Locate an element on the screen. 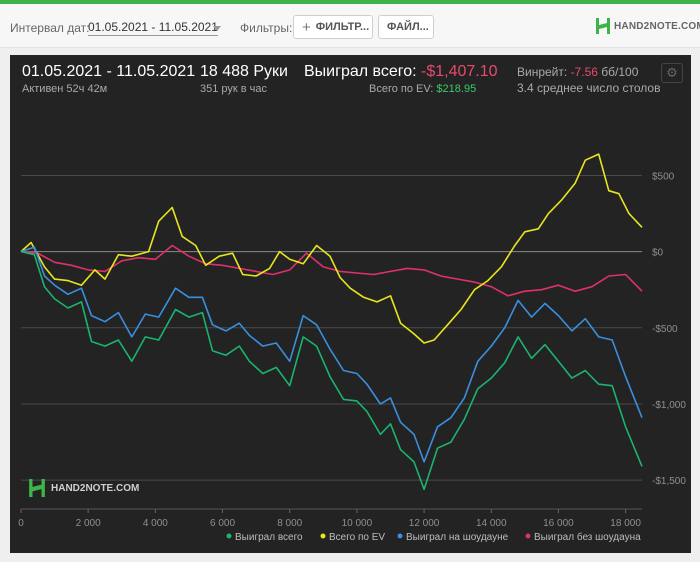 The image size is (700, 562). x-tick-label: 0 is located at coordinates (21, 523).